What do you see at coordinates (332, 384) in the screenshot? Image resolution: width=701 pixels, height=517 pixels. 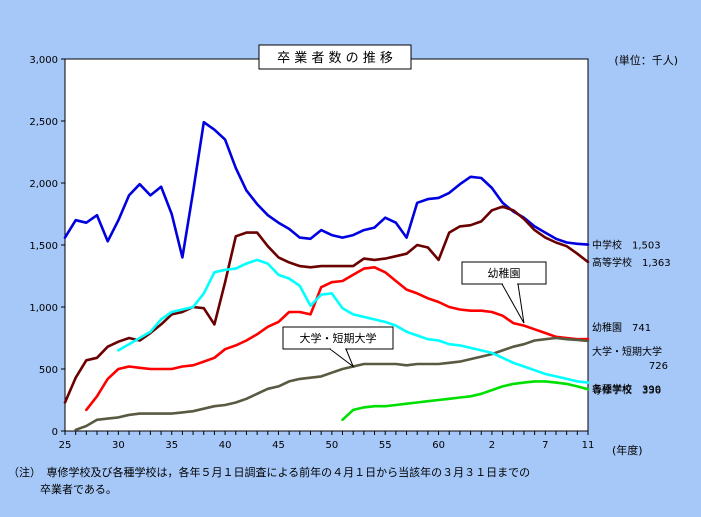 I see `series-line-大学・短期大学` at bounding box center [332, 384].